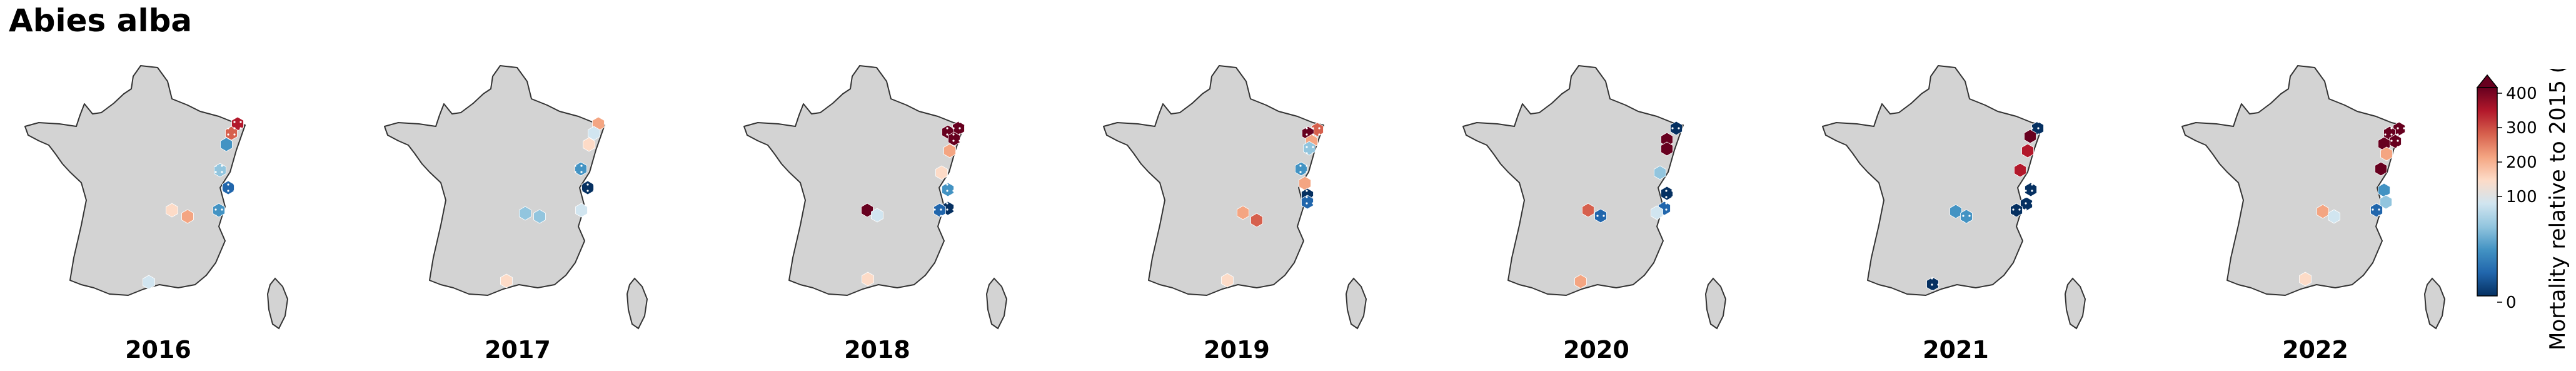 This screenshot has width=2576, height=371. I want to click on colorbar-gradient, so click(2487, 192).